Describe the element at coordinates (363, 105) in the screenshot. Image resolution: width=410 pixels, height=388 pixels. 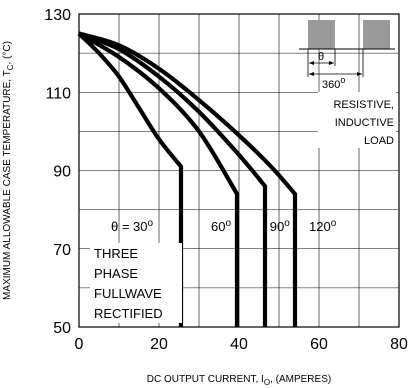
I see `load-note-line-1: RESISTIVE,` at that location.